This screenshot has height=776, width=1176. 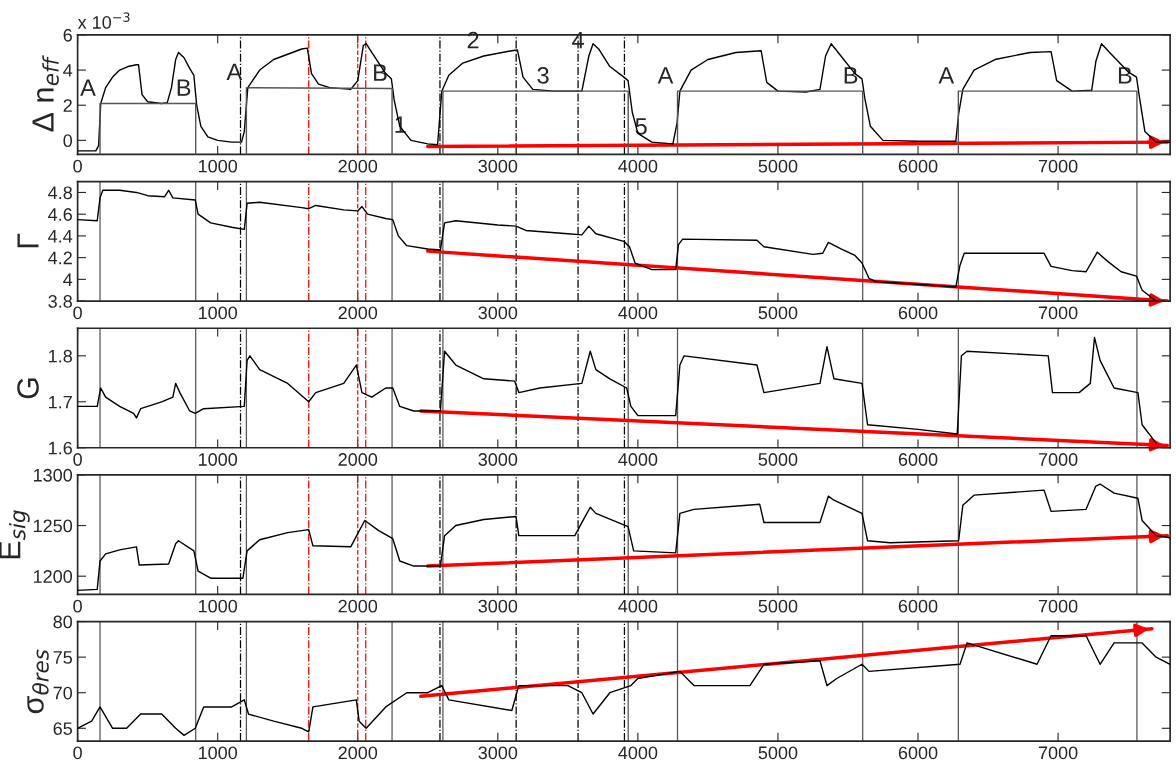 I want to click on y-tick-label: 1.7, so click(x=60, y=402).